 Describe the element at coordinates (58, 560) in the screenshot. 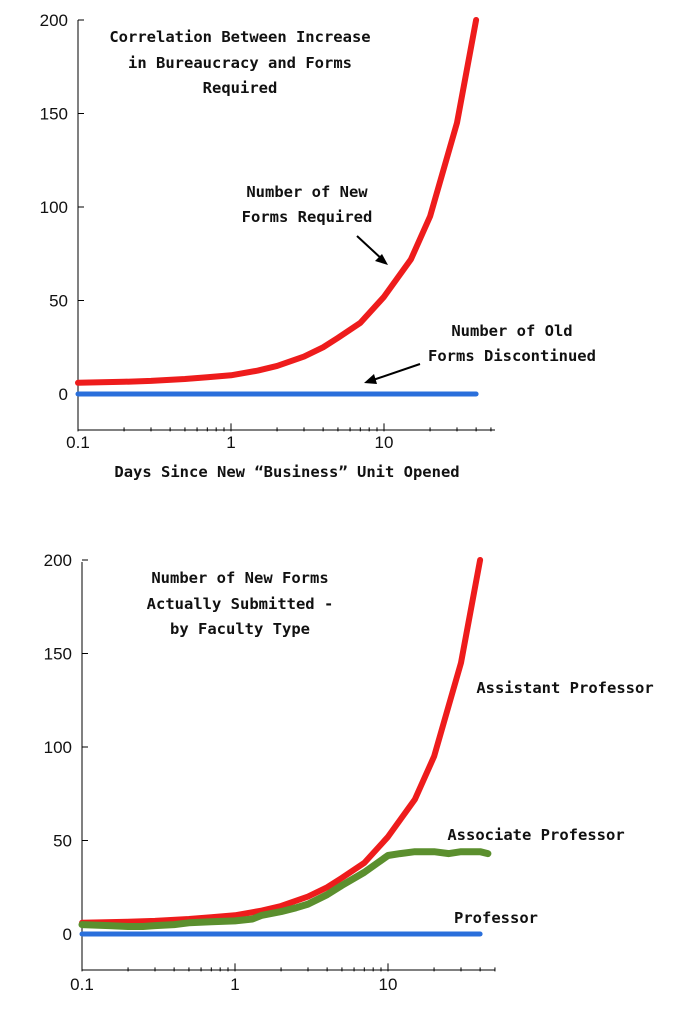

I see `chart-2-y-tick-label-200: 200` at that location.